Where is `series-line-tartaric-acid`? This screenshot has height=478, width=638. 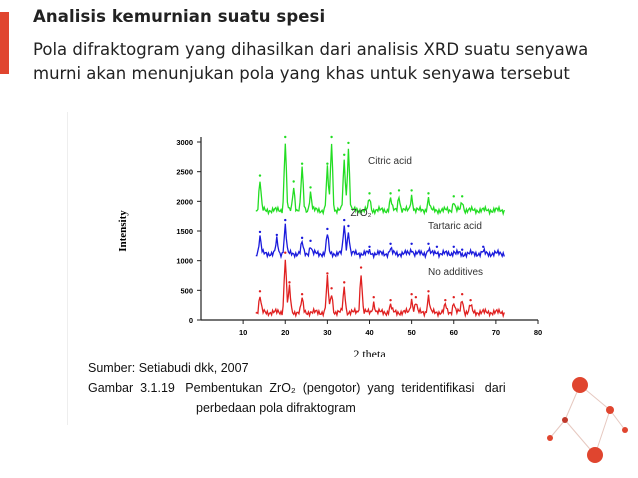
series-line-tartaric-acid is located at coordinates (380, 241).